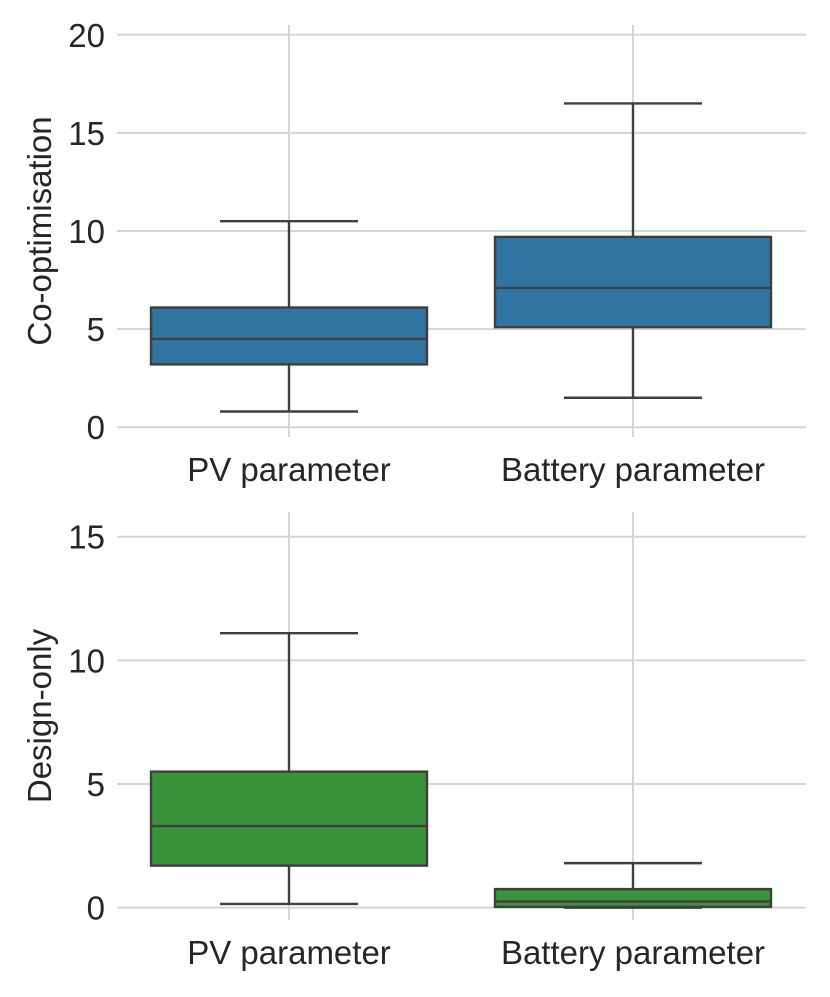  What do you see at coordinates (39, 715) in the screenshot?
I see `y-axis-label: Design-only` at bounding box center [39, 715].